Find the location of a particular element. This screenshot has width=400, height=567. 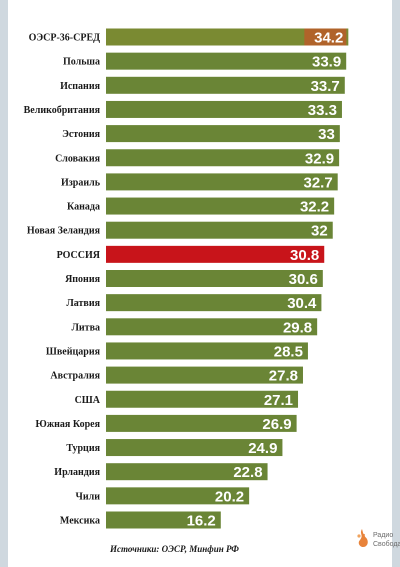

category-label: Турция is located at coordinates (83, 448).